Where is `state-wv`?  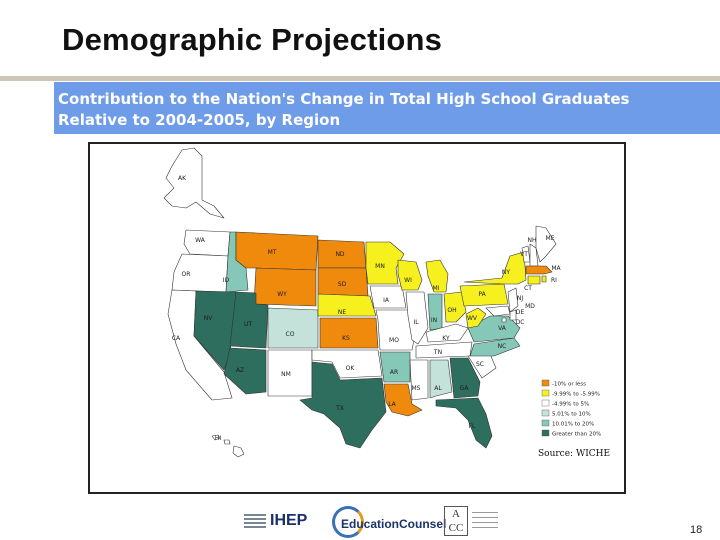 state-wv is located at coordinates (476, 318).